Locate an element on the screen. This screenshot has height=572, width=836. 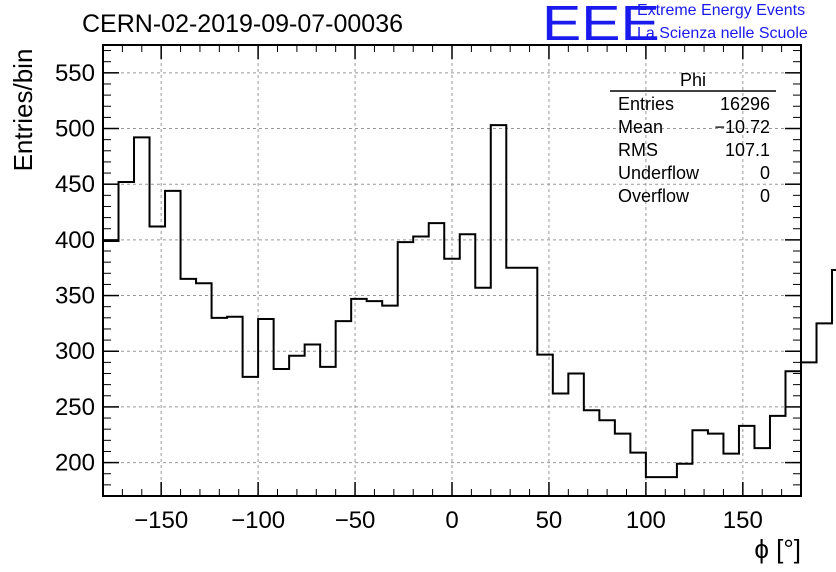
y-tick-labels: 200 250 300 350 400 450 500 550 is located at coordinates (75, 268).